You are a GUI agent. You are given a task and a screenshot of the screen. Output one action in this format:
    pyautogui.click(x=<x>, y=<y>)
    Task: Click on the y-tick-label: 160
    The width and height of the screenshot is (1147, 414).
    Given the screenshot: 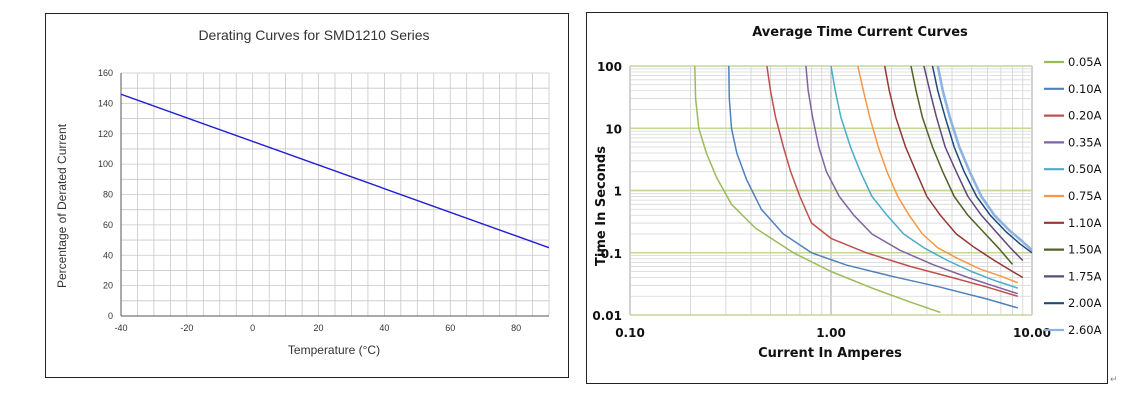 What is the action you would take?
    pyautogui.click(x=105, y=73)
    